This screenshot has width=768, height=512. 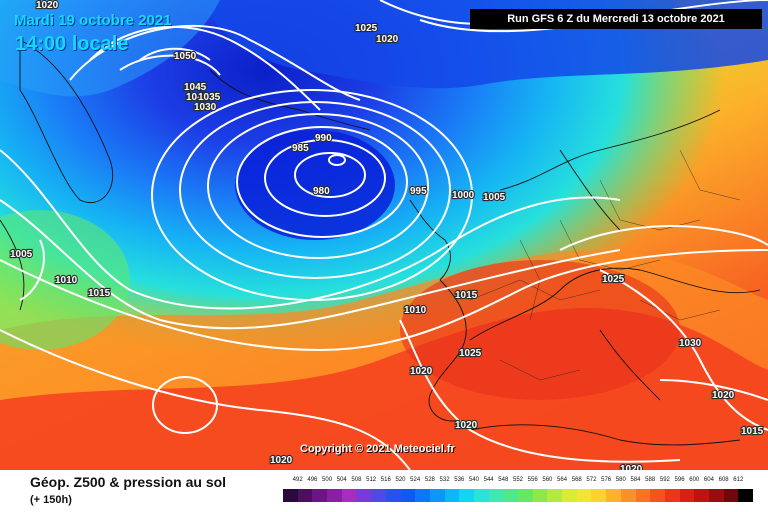 I want to click on legend-tick: 548, so click(x=503, y=480).